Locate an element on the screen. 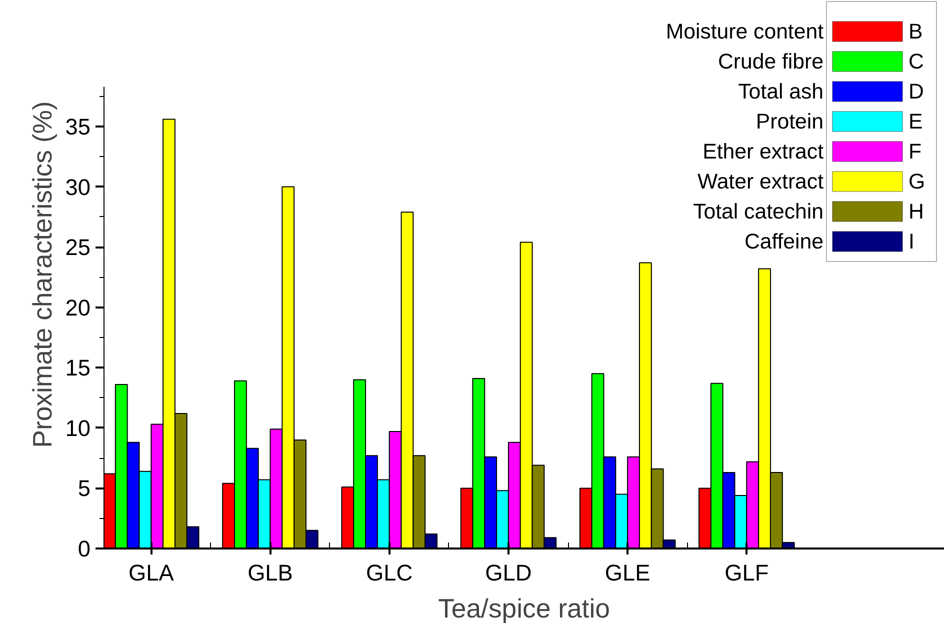 The image size is (944, 626). y-tick-label: 35 is located at coordinates (77, 127).